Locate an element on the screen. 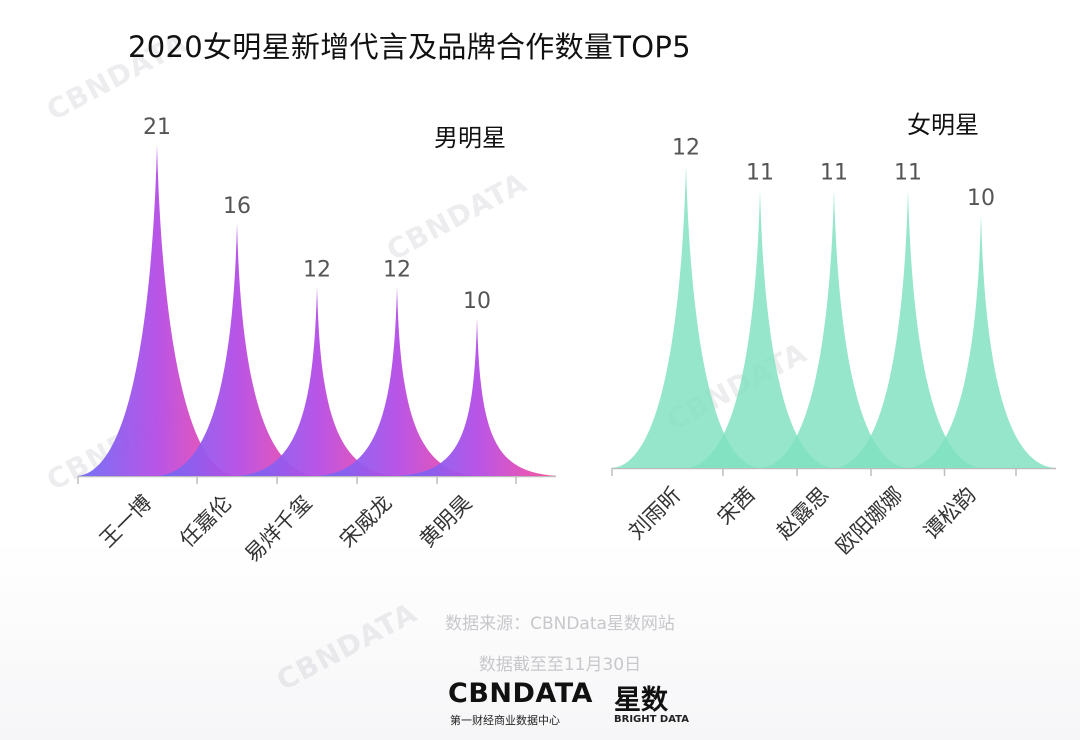 This screenshot has height=740, width=1080. category-label: 王一博 is located at coordinates (126, 522).